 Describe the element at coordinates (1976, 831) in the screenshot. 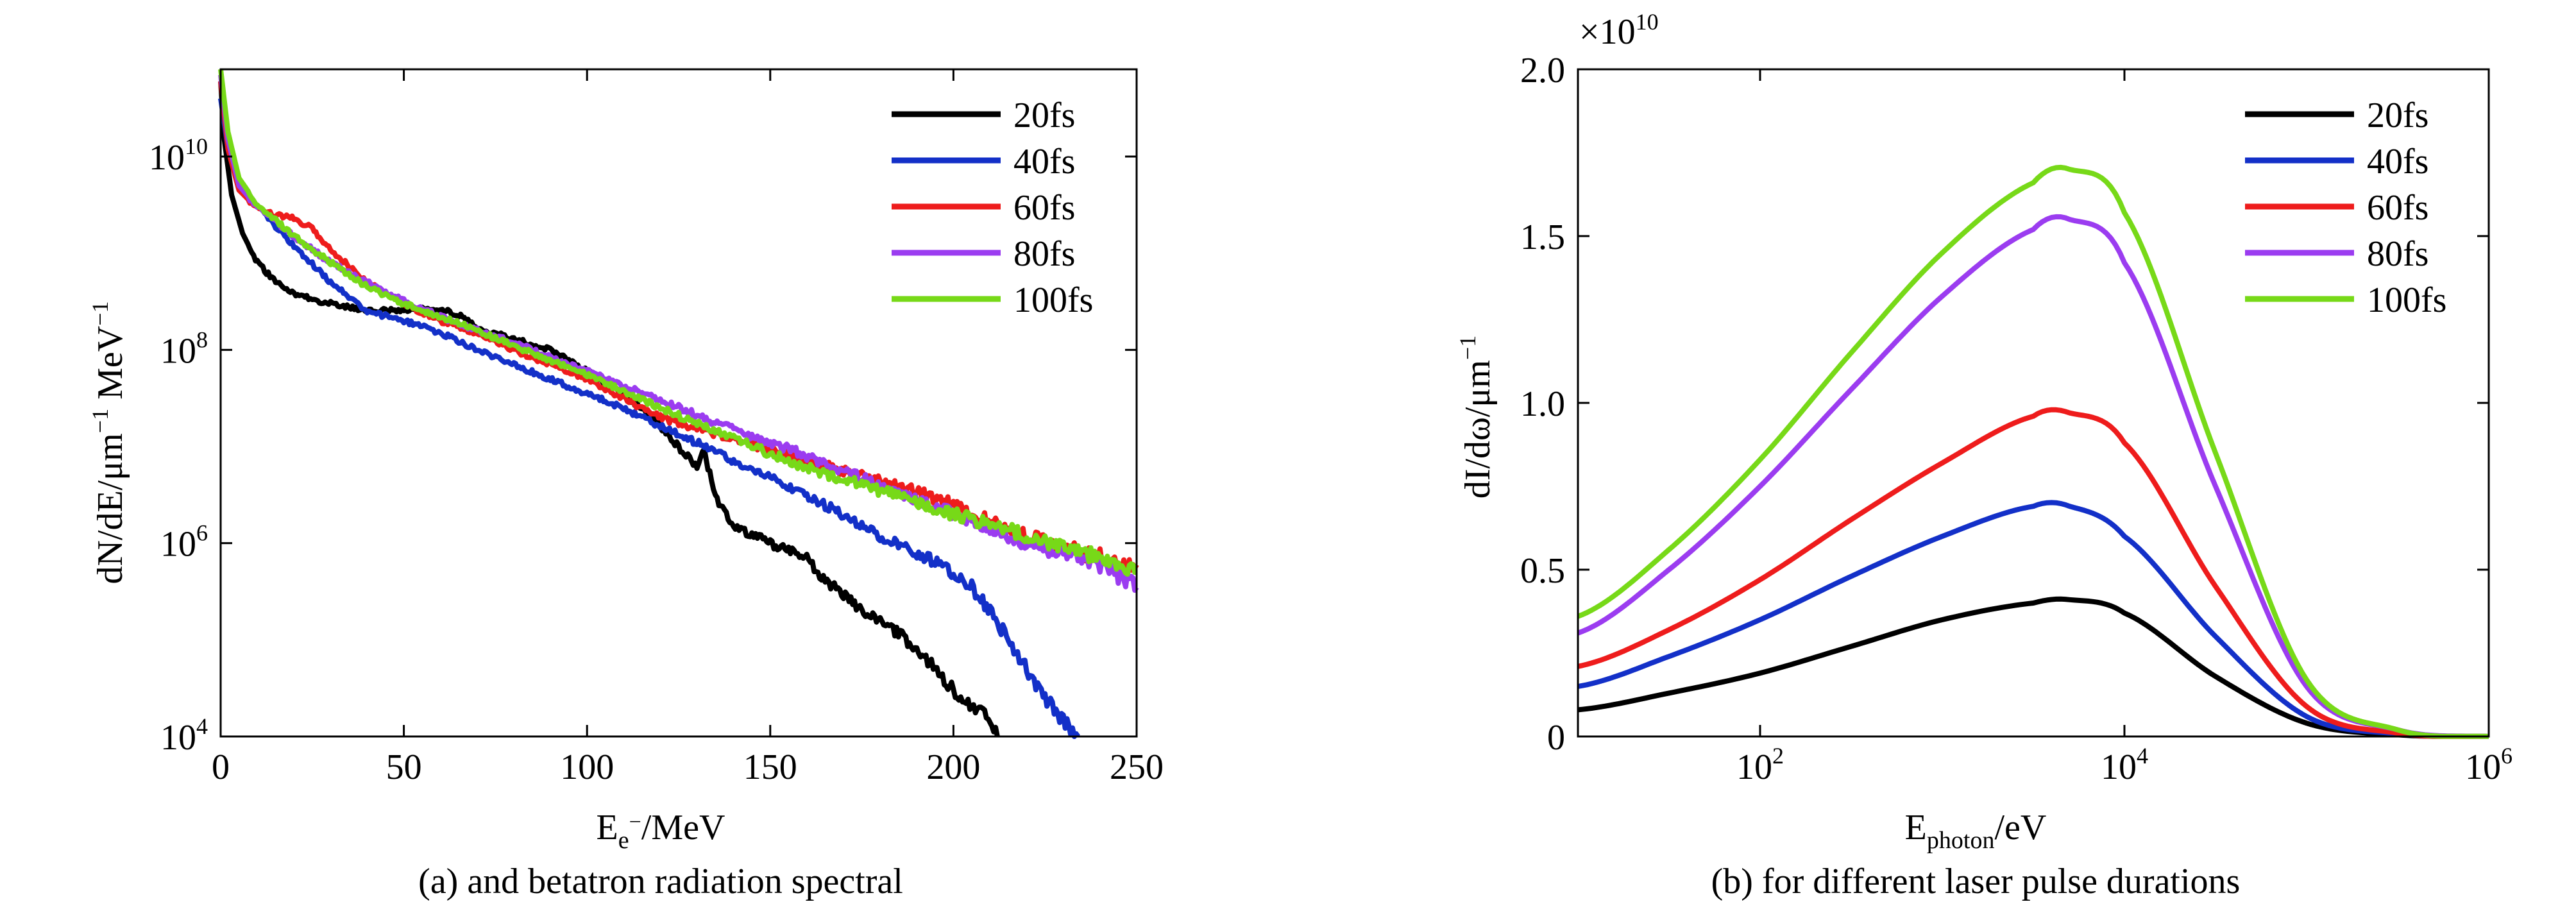

I see `x-axis-label-b: Ephoton/eV` at that location.